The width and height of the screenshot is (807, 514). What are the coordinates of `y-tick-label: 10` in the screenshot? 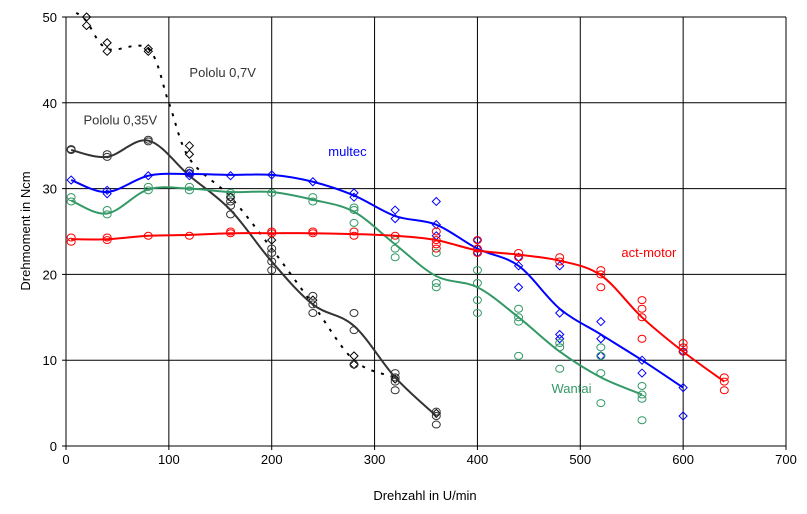 It's located at (50, 360).